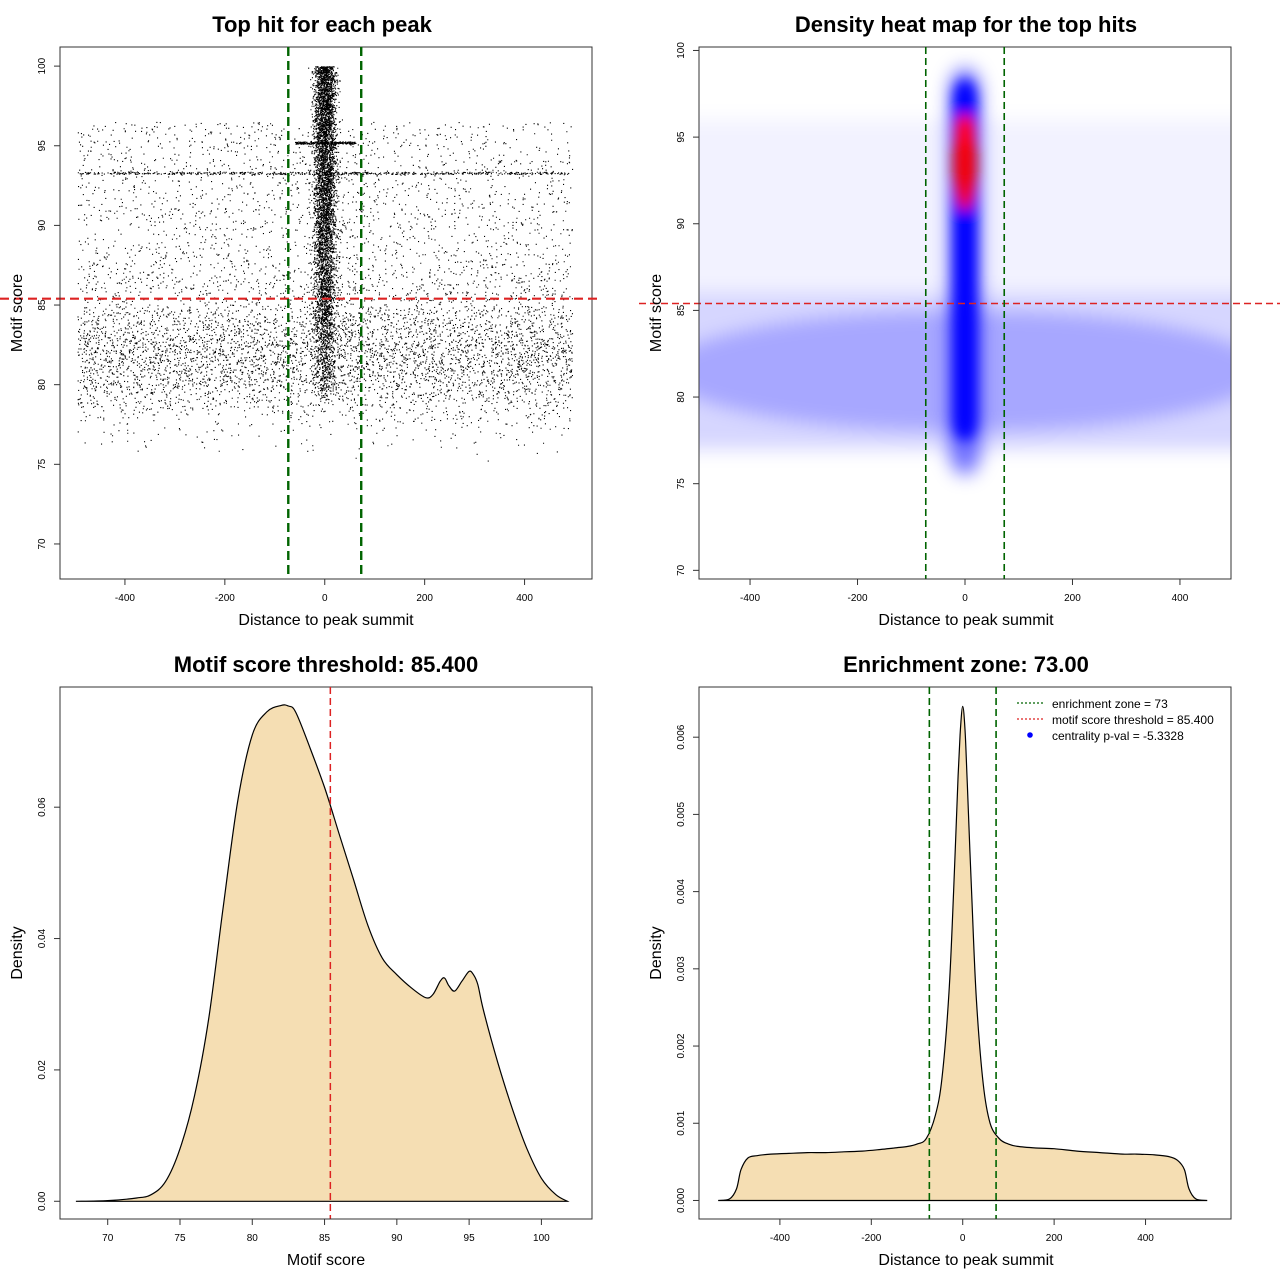 The height and width of the screenshot is (1280, 1280). I want to click on heatmap-density, so click(965, 271).